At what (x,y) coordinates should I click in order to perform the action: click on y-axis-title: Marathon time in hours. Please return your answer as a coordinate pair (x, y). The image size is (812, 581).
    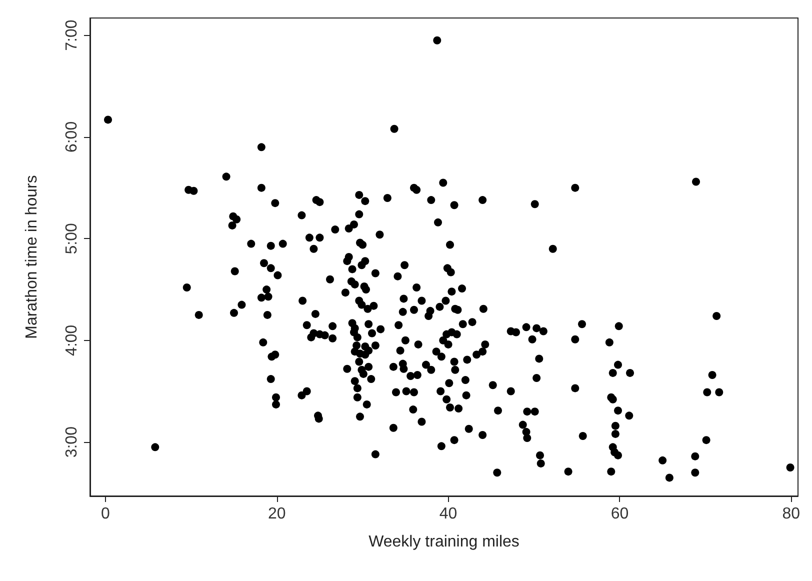
    Looking at the image, I should click on (32, 257).